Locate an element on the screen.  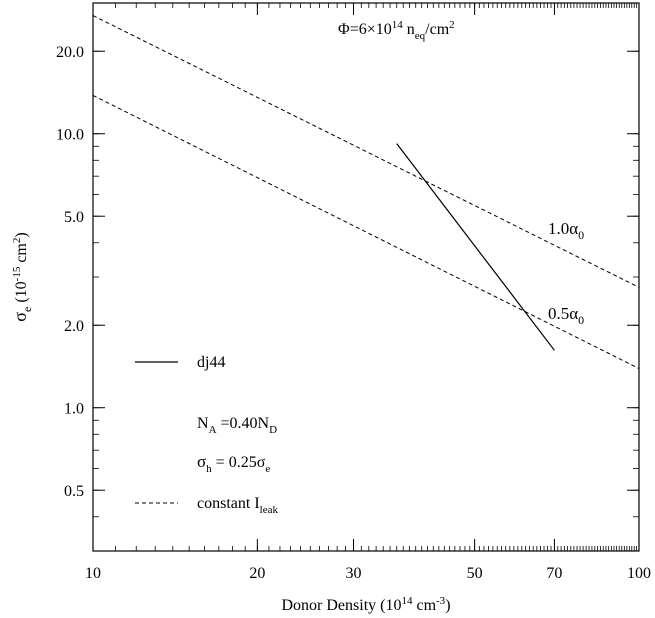
y-tick-labels: 0.5 1.0 2.0 5.0 10.0 20.0 is located at coordinates (70, 272).